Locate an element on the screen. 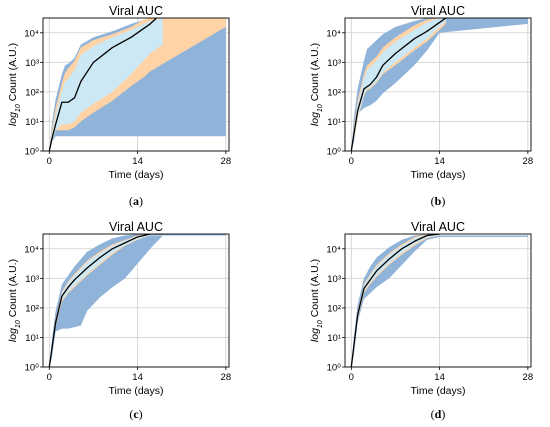 This screenshot has height=427, width=550. caption-letter: d is located at coordinates (438, 414).